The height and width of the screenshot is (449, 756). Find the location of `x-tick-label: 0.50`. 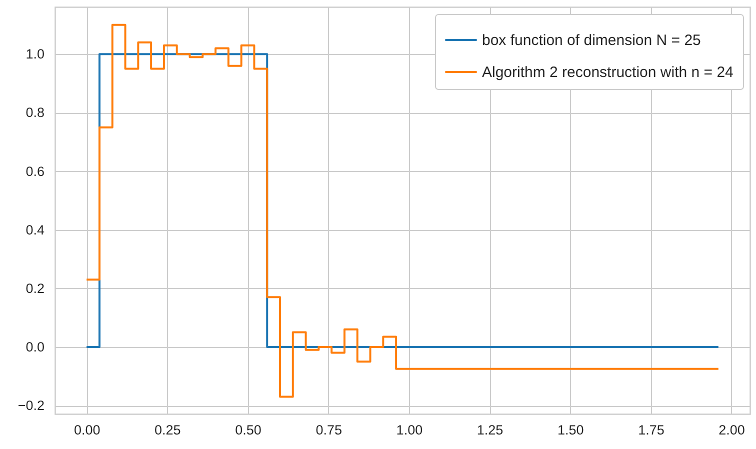

x-tick-label: 0.50 is located at coordinates (248, 430).